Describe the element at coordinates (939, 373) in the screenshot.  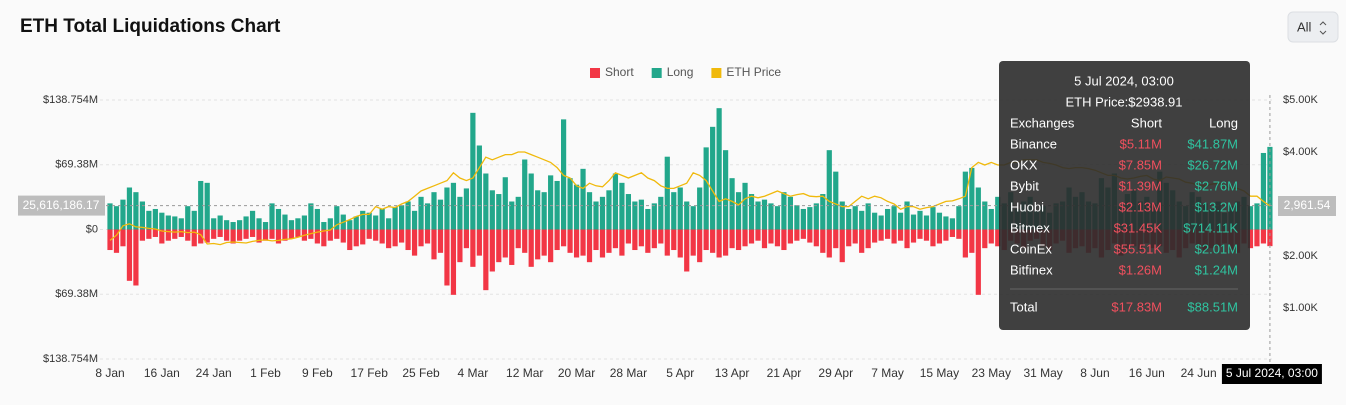
I see `x-tick-label: 15 May` at that location.